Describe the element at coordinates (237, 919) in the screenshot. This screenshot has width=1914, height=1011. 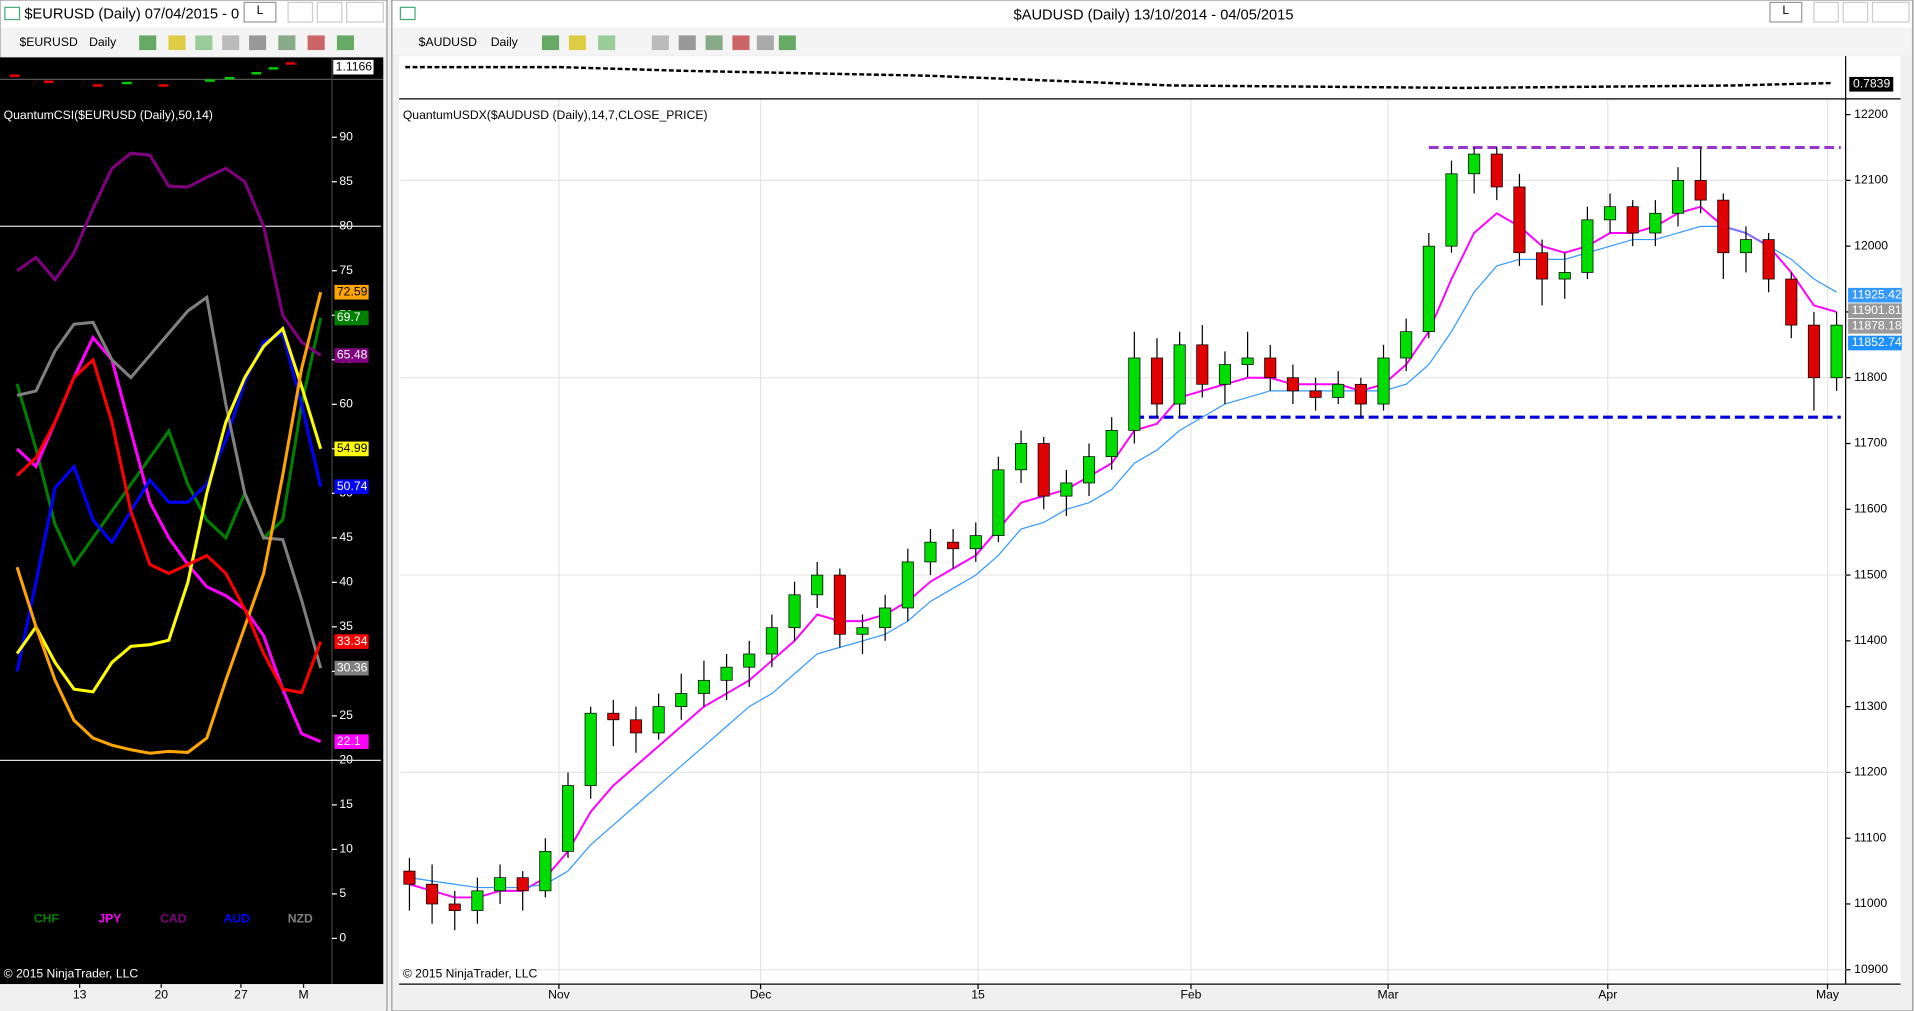
I see `legend-entry: AUD` at that location.